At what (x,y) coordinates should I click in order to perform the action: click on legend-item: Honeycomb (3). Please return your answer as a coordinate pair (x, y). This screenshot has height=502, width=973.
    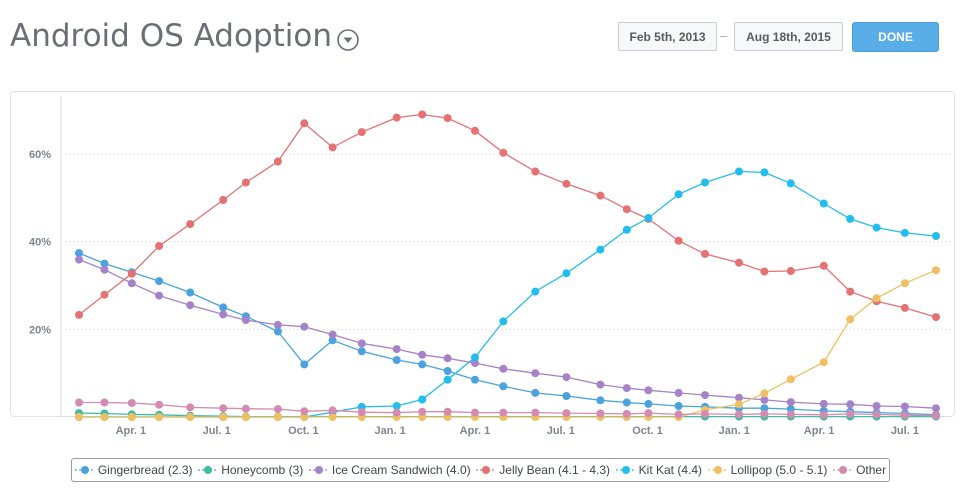
    Looking at the image, I should click on (250, 470).